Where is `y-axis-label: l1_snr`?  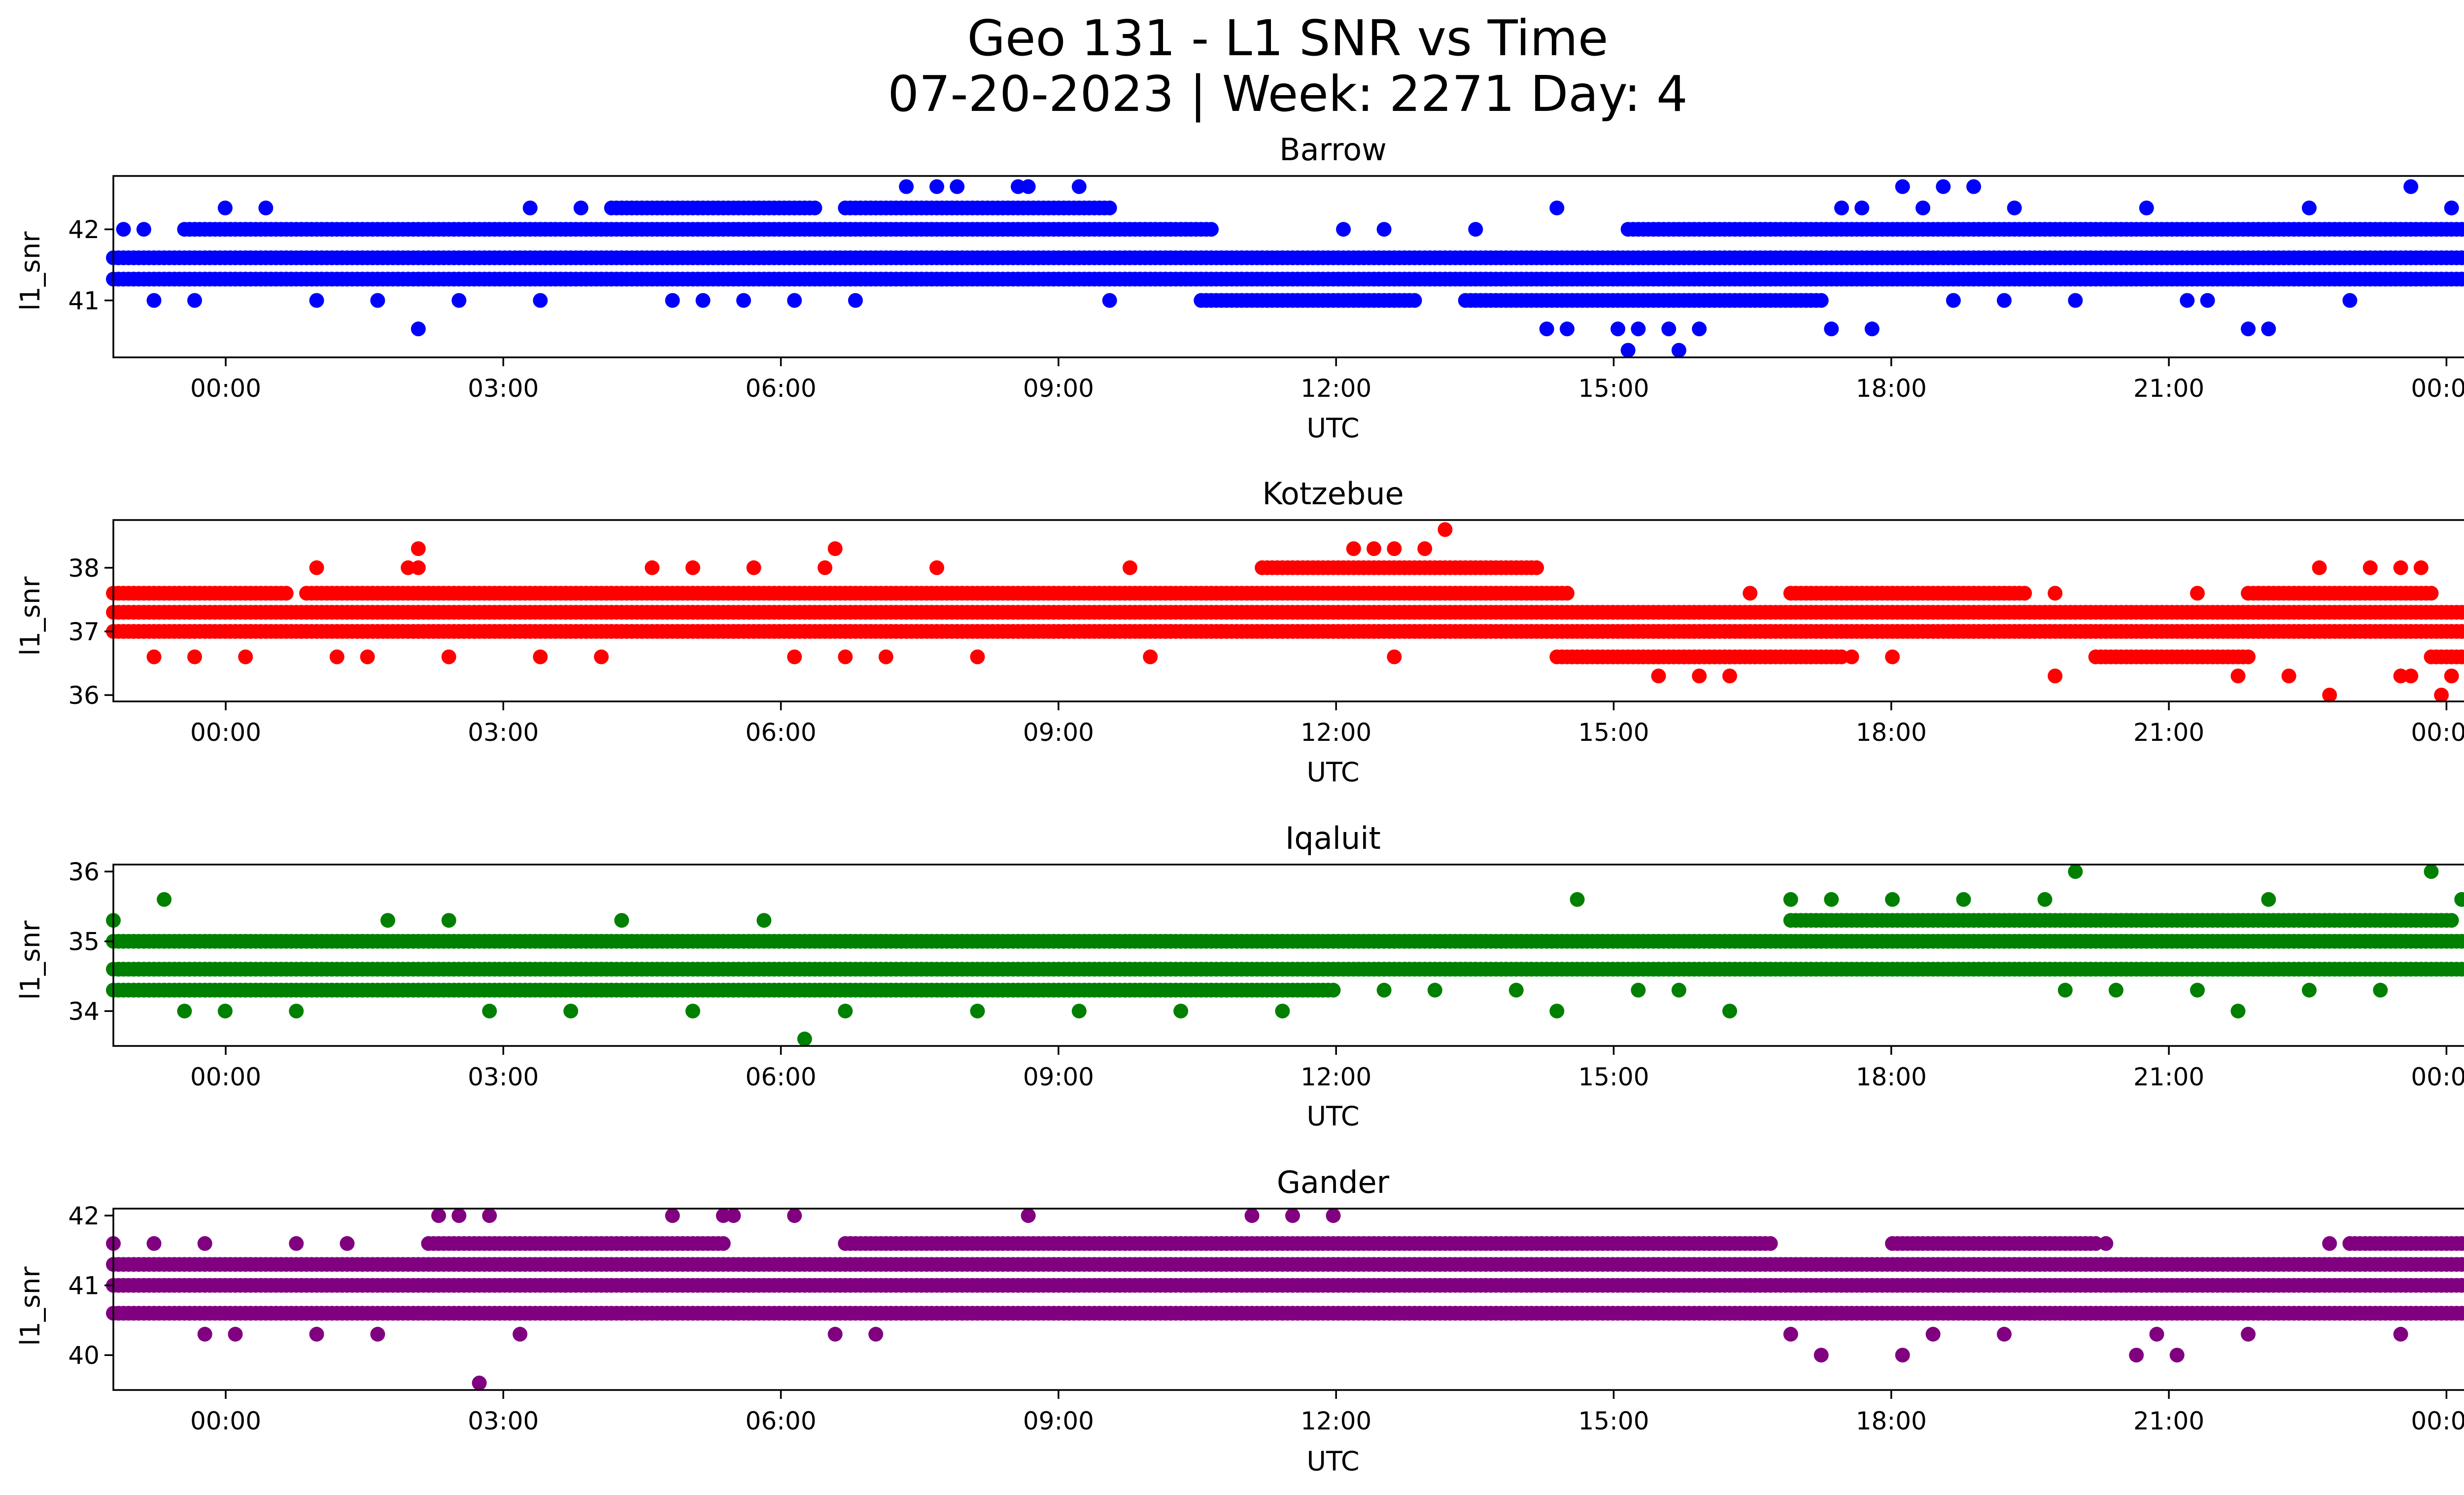
y-axis-label: l1_snr is located at coordinates (30, 960).